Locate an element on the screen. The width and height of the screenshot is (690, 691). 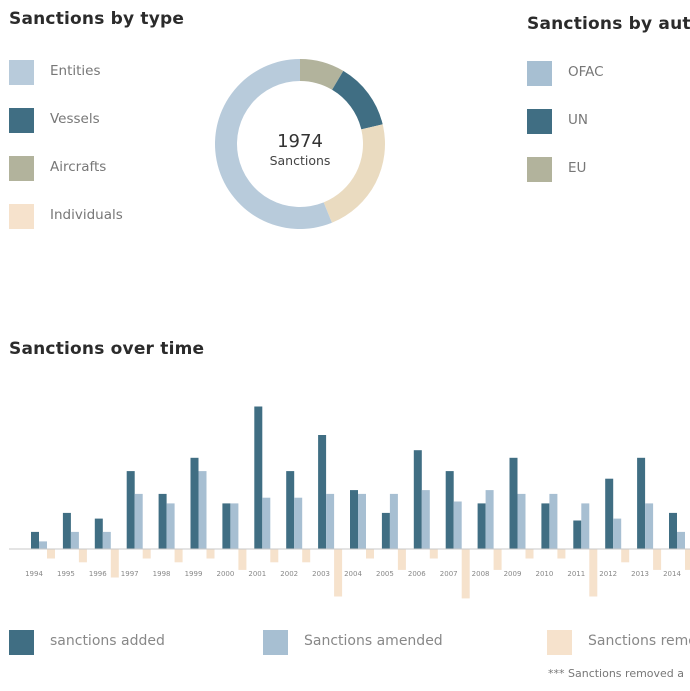
bar-sanctions-amended-1997 is located at coordinates (138, 521).